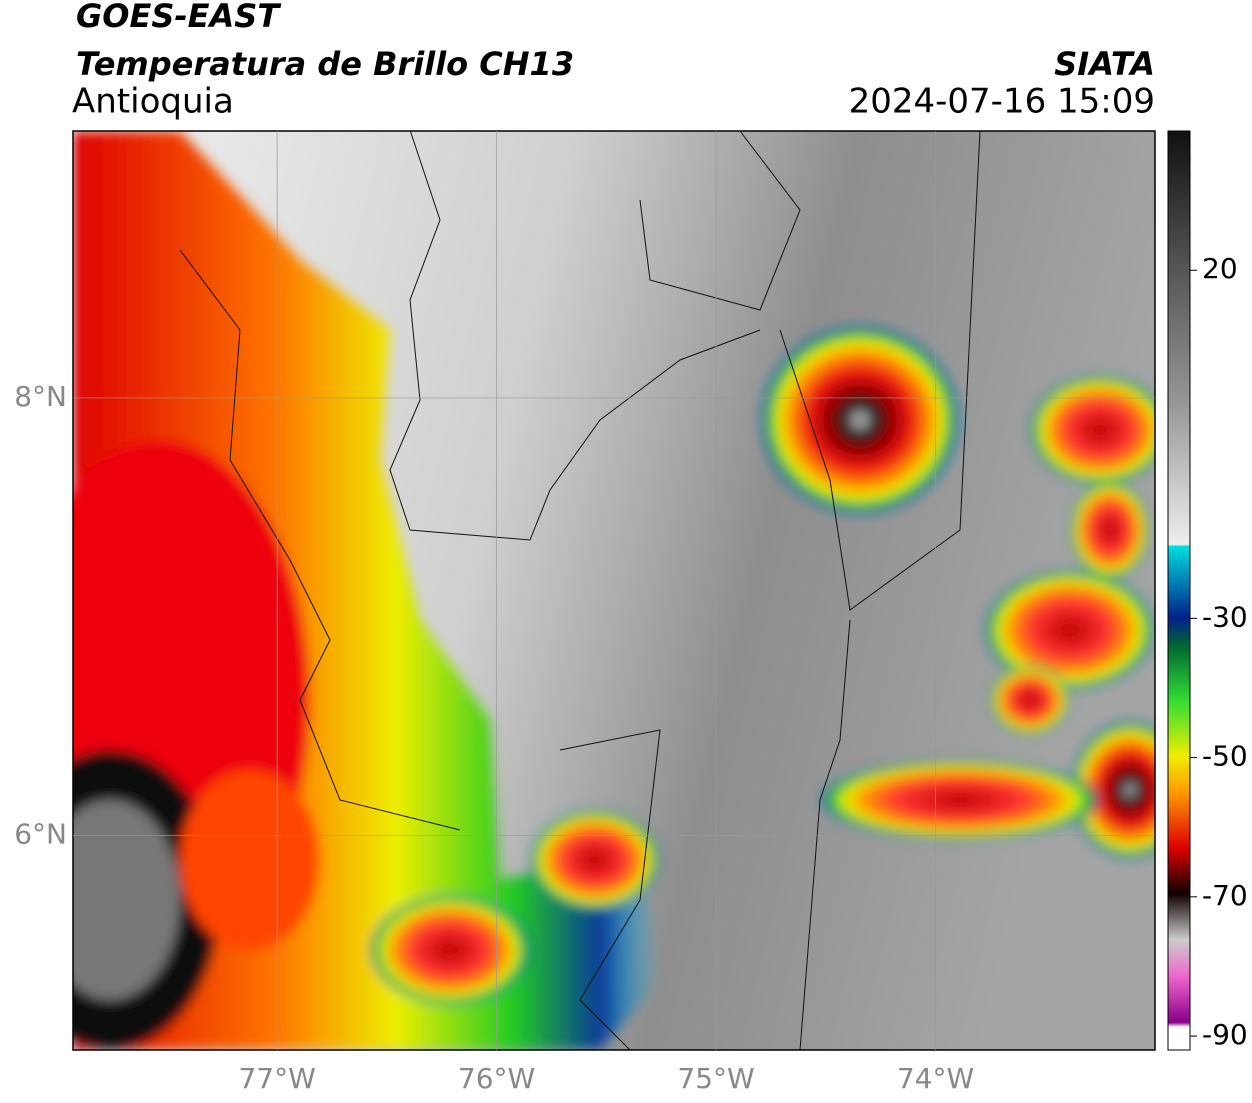 This screenshot has width=1252, height=1103. I want to click on datetime: 2024-07-16 15:09, so click(1002, 102).